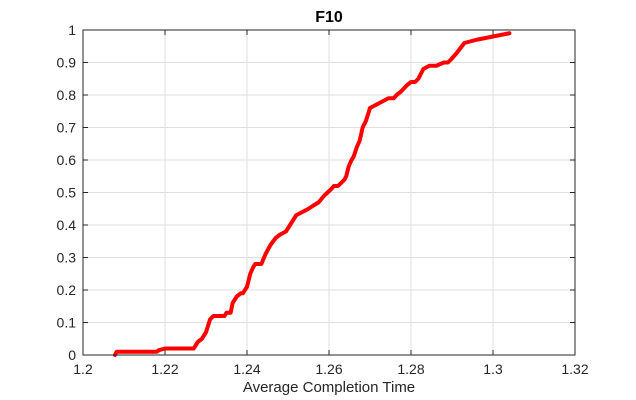 This screenshot has height=400, width=636. What do you see at coordinates (164, 369) in the screenshot?
I see `x-tick-label: 1.22` at bounding box center [164, 369].